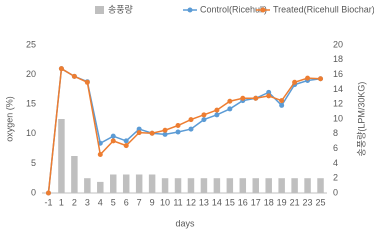 Image resolution: width=374 pixels, height=240 pixels. Describe the element at coordinates (185, 223) in the screenshot. I see `x-axis-label: days` at that location.